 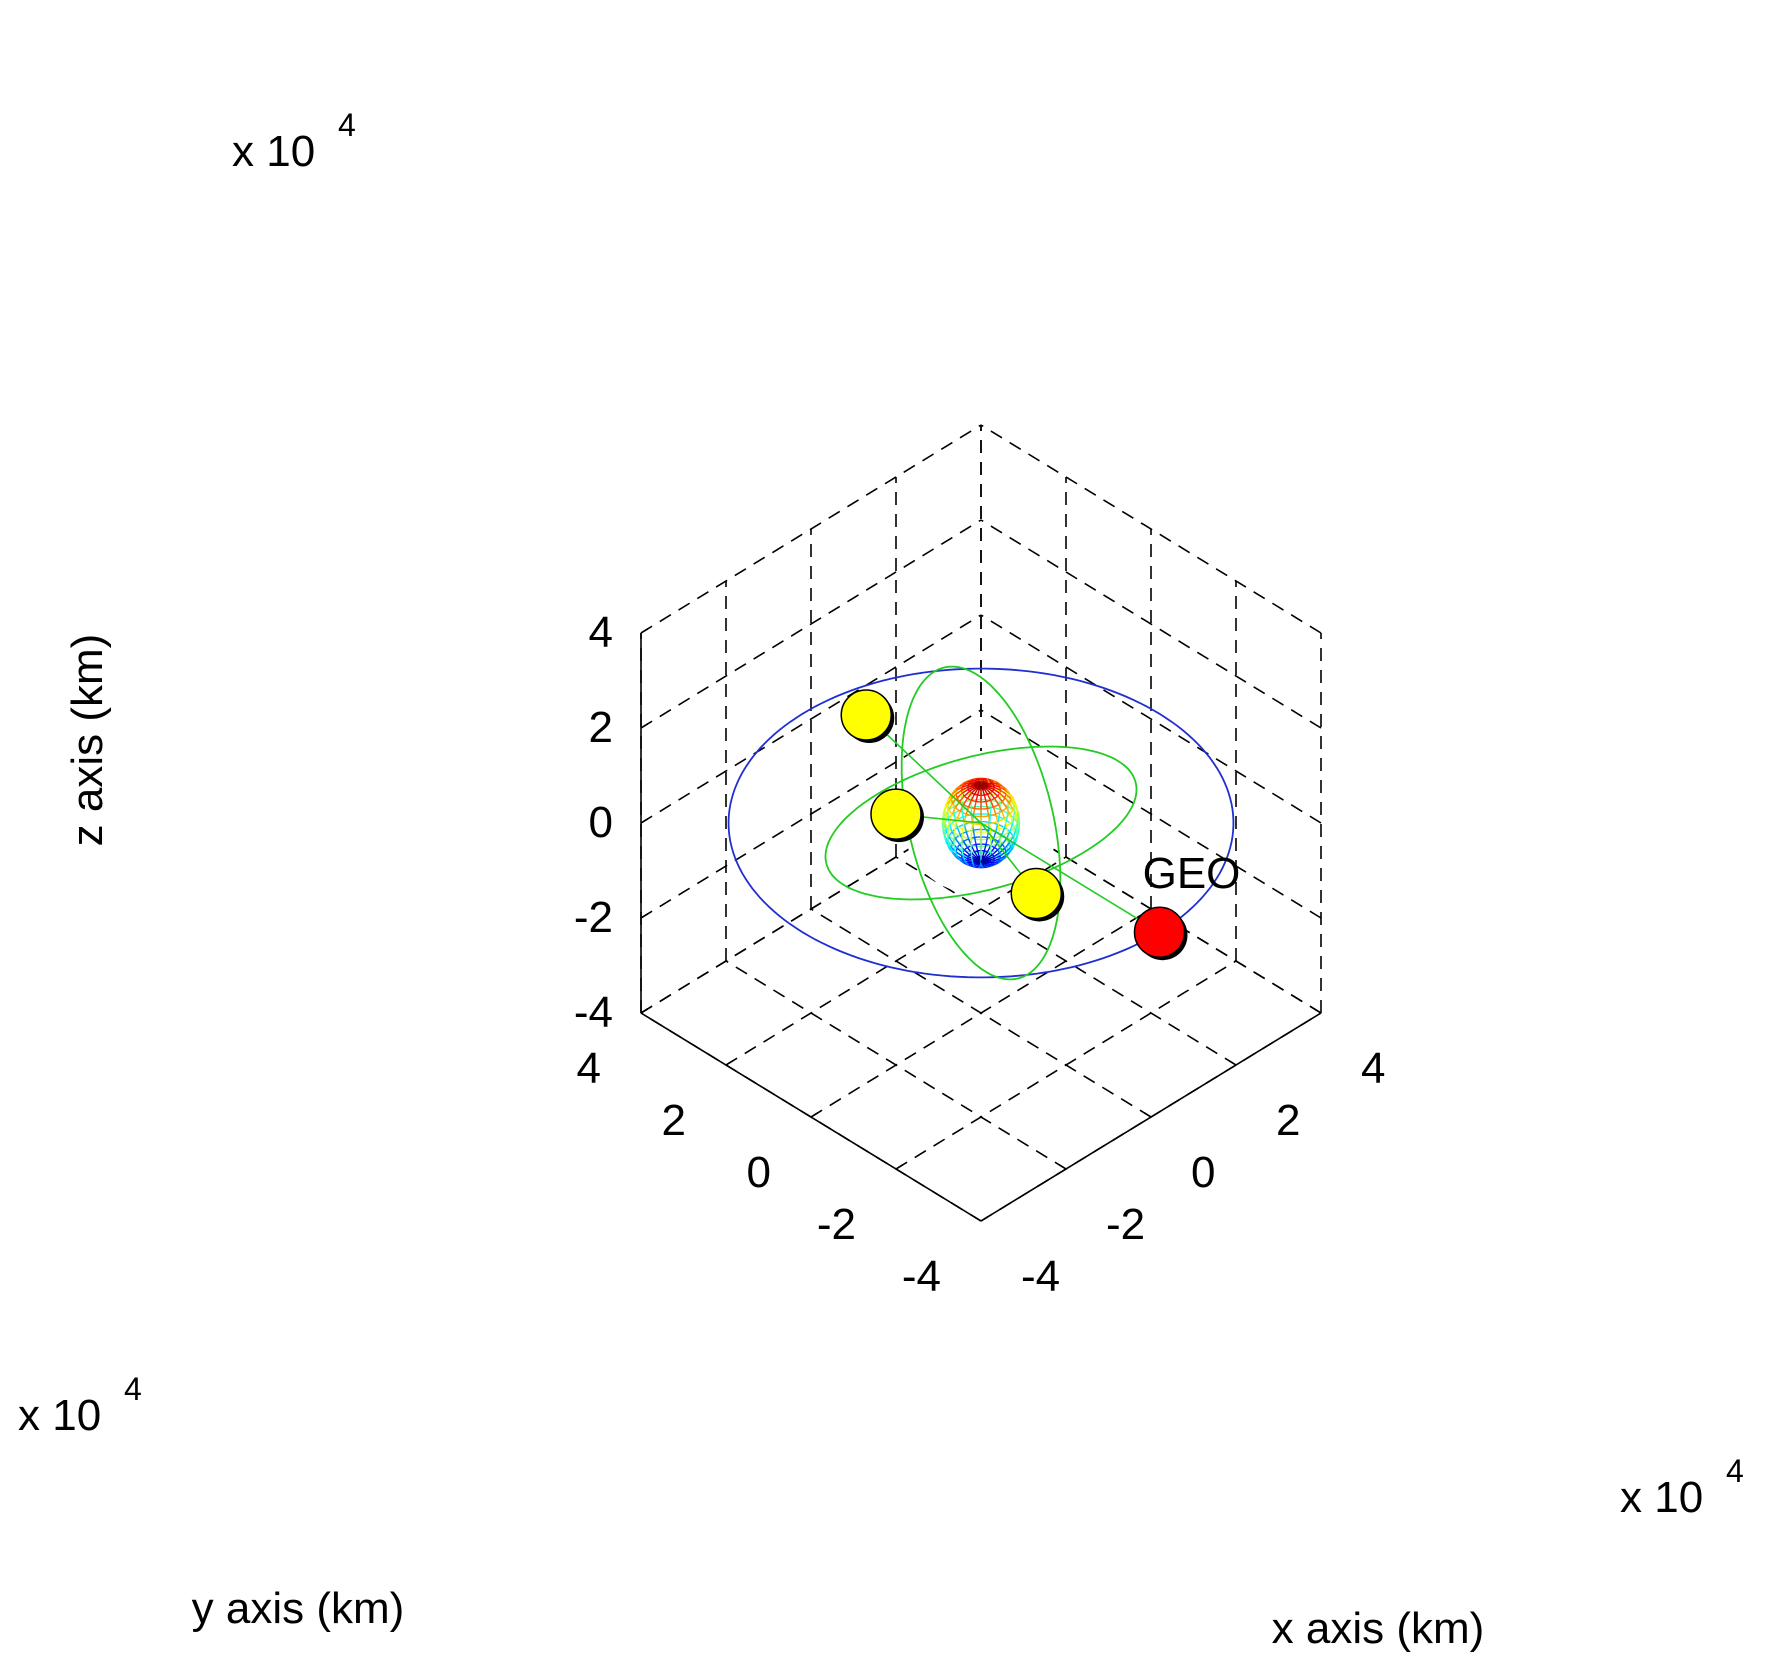 I want to click on z-tick-label: -4, so click(x=593, y=1012).